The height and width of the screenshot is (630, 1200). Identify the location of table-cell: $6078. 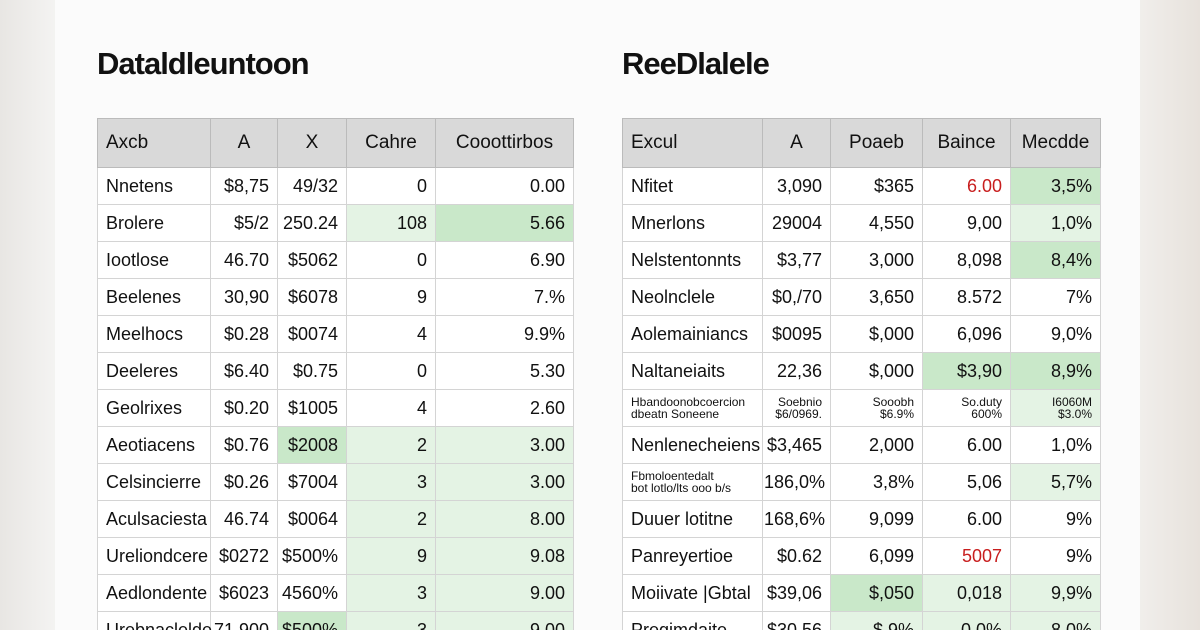
(312, 297).